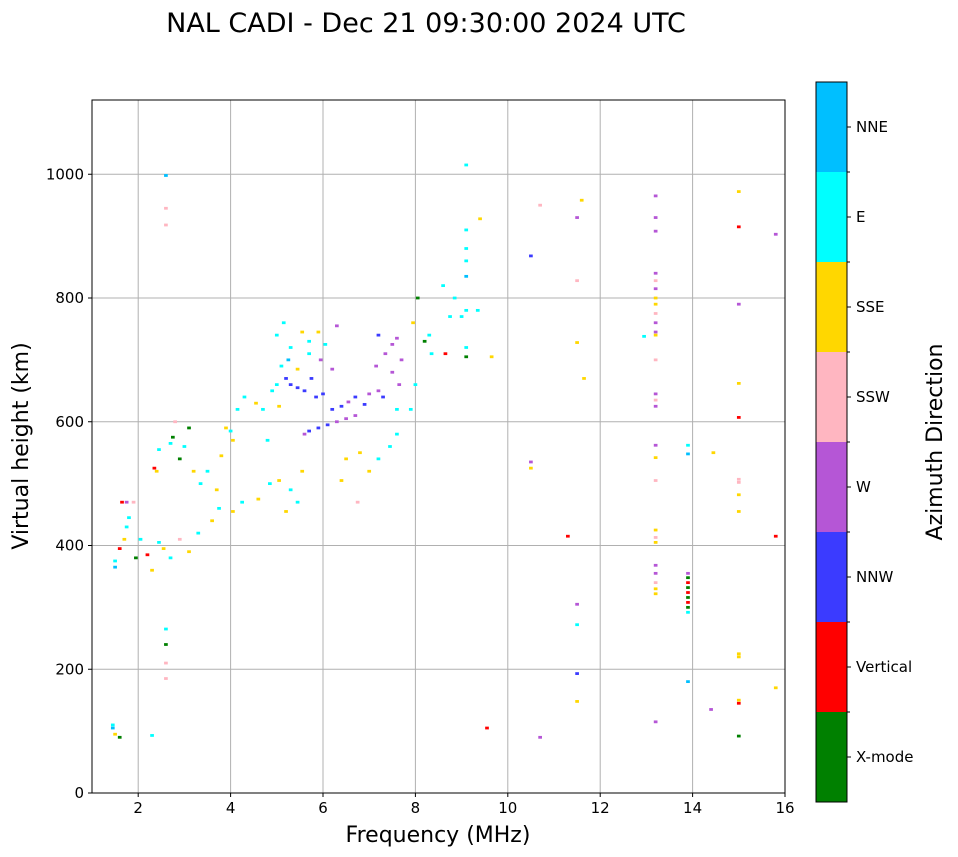  I want to click on chart-title: NAL CADI - Dec 21 09:30:00 2024 UTC, so click(426, 23).